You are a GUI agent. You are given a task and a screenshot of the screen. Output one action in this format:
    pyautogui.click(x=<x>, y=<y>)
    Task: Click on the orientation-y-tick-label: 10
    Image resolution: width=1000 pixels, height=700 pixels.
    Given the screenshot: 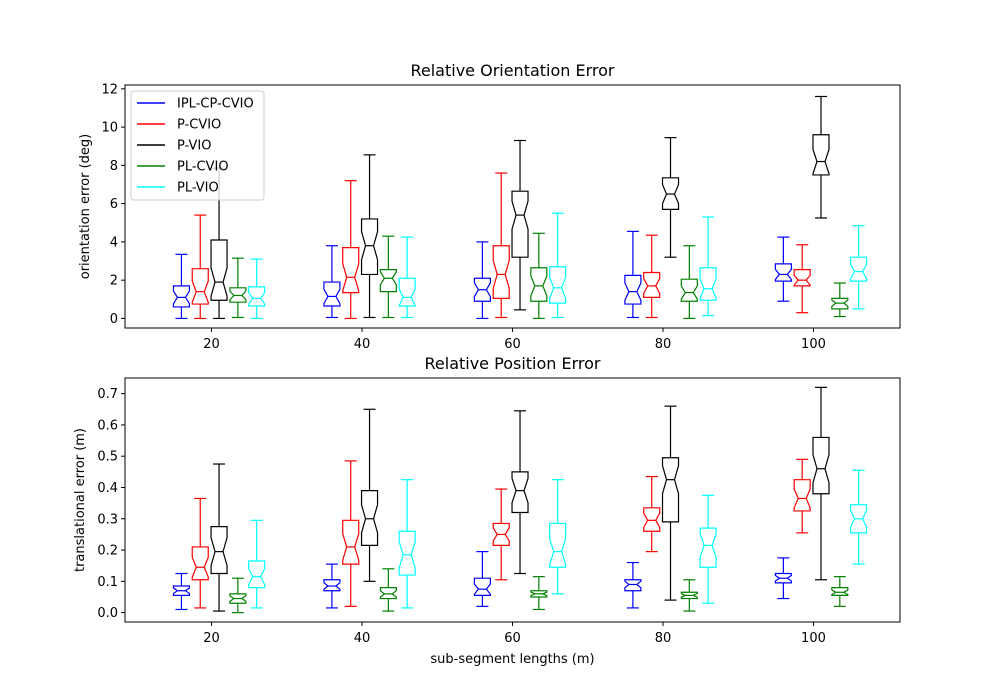 What is the action you would take?
    pyautogui.click(x=109, y=128)
    